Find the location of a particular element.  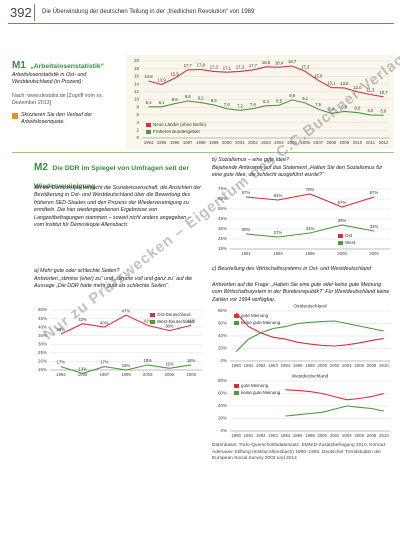

x-tick-label: 2011 is located at coordinates (371, 142).